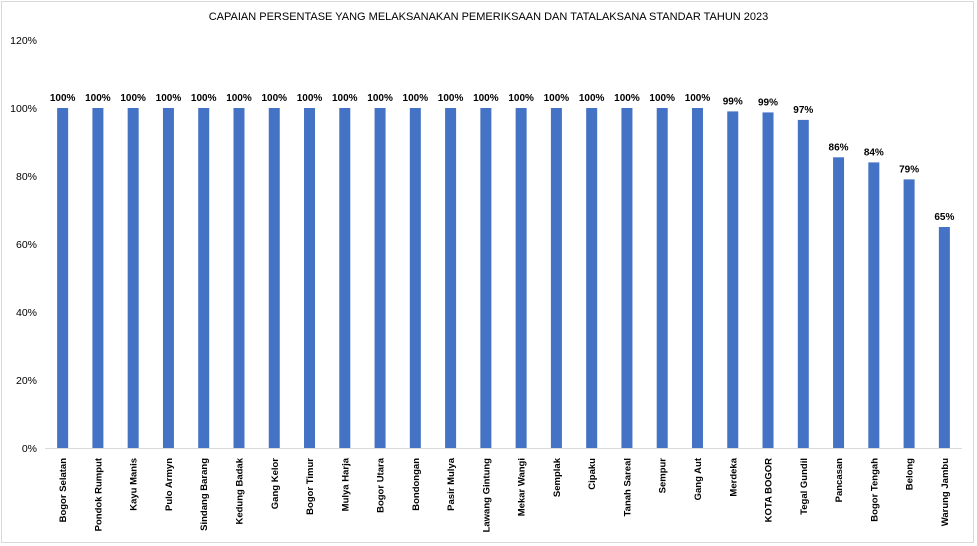 Image resolution: width=977 pixels, height=546 pixels. I want to click on x-tick-label: Cipaku, so click(592, 474).